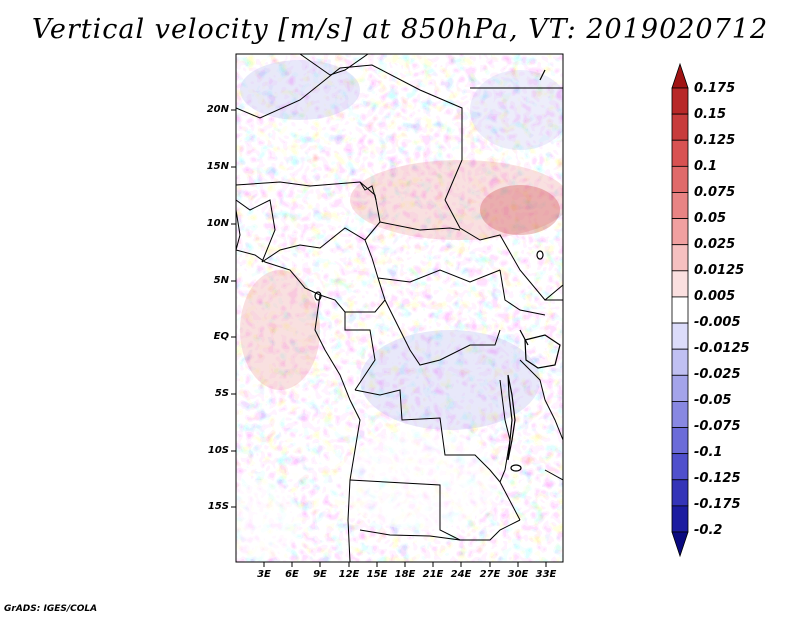  I want to click on colorbar-label: 0.125, so click(715, 140).